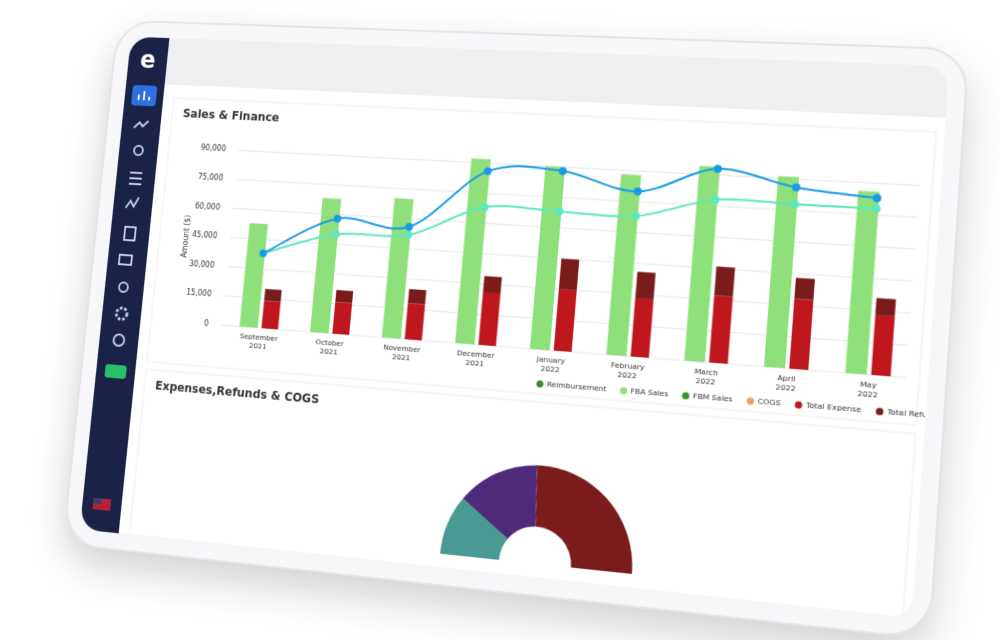 The image size is (1000, 640). Describe the element at coordinates (125, 260) in the screenshot. I see `icon-truck` at that location.